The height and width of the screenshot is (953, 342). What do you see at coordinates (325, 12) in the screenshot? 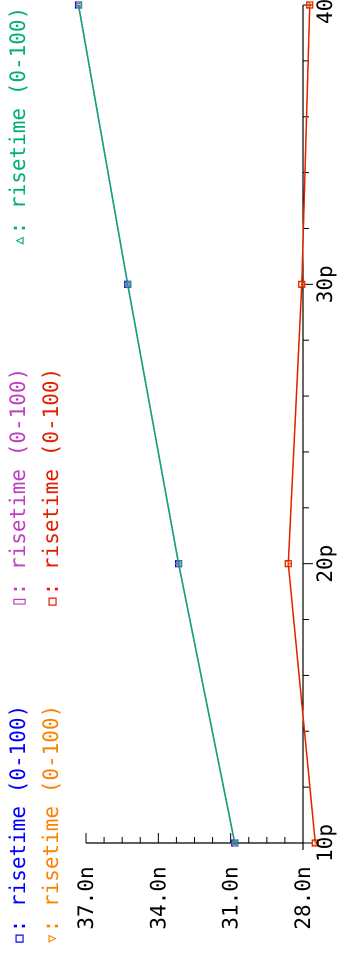
I see `x-tick-label: 40p` at bounding box center [325, 12].